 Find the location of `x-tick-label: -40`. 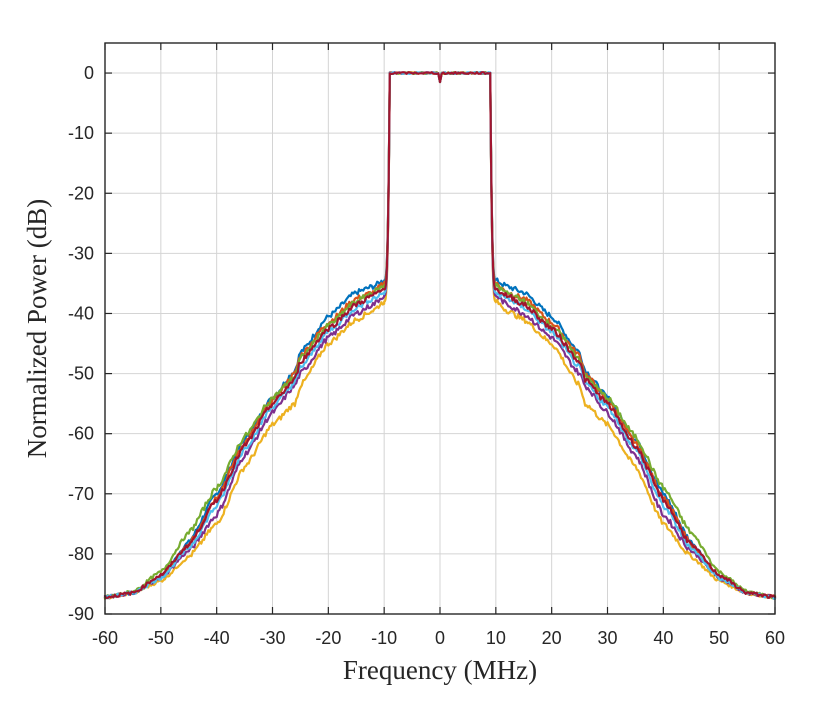

x-tick-label: -40 is located at coordinates (217, 638).